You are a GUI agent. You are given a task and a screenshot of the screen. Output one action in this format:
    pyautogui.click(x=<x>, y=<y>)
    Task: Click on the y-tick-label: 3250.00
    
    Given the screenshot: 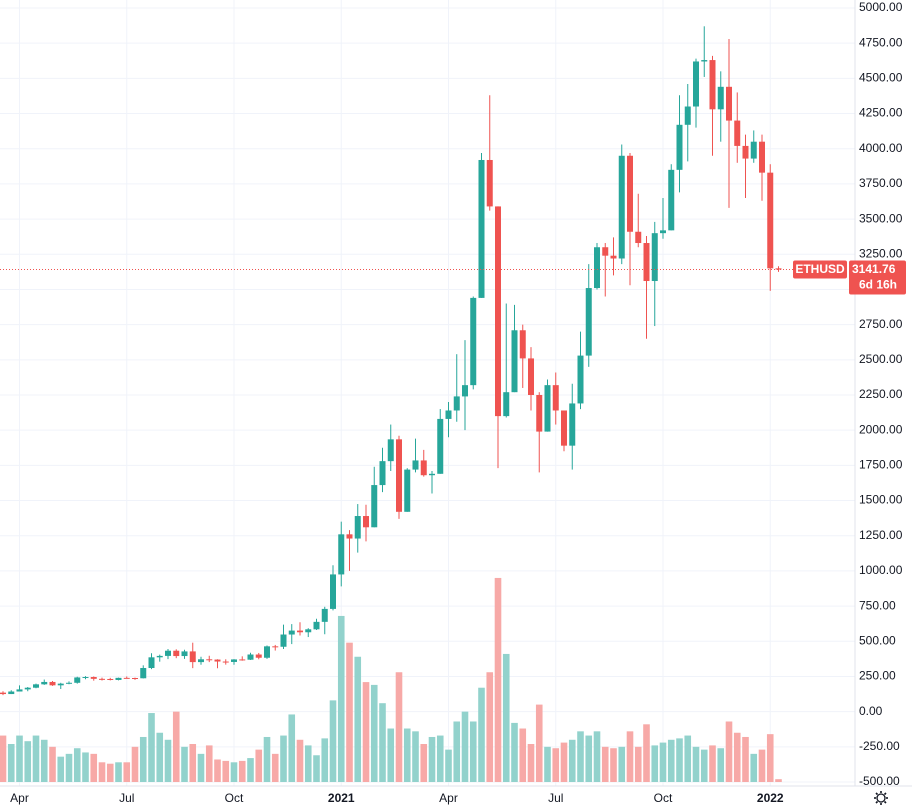 What is the action you would take?
    pyautogui.click(x=881, y=253)
    